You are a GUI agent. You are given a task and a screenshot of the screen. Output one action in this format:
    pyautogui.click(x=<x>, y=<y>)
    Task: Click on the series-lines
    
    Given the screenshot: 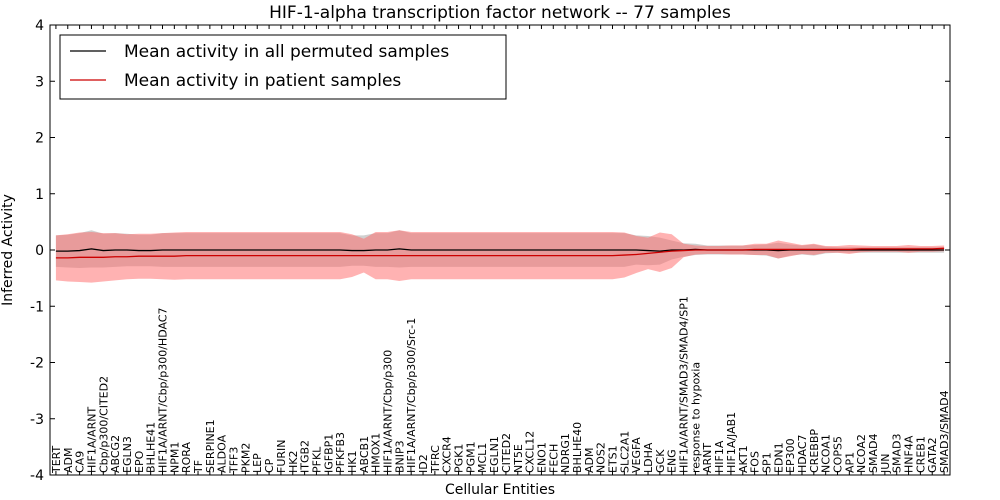 What is the action you would take?
    pyautogui.click(x=500, y=253)
    